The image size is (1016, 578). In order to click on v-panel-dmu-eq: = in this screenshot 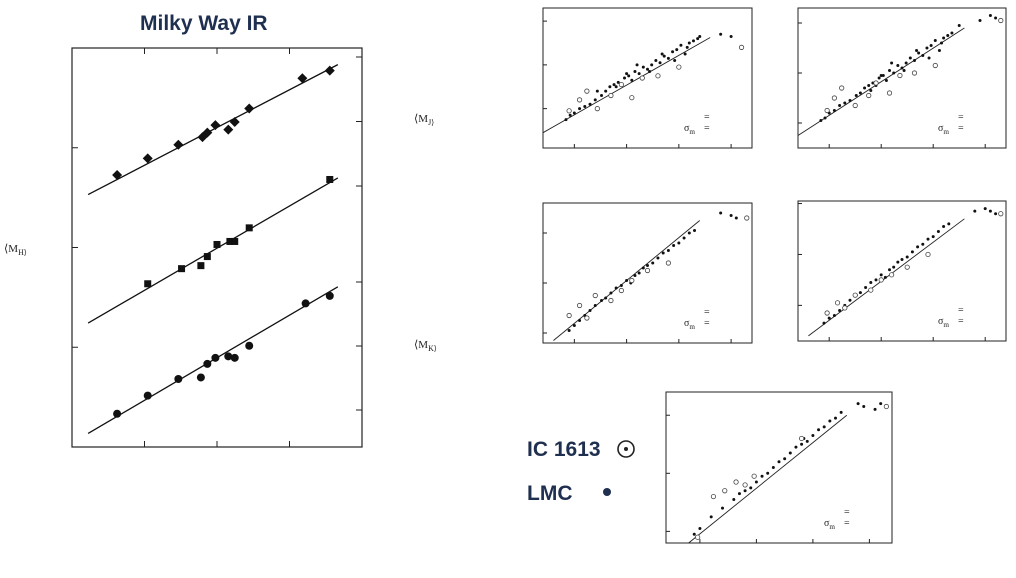, I will do `click(961, 117)`.